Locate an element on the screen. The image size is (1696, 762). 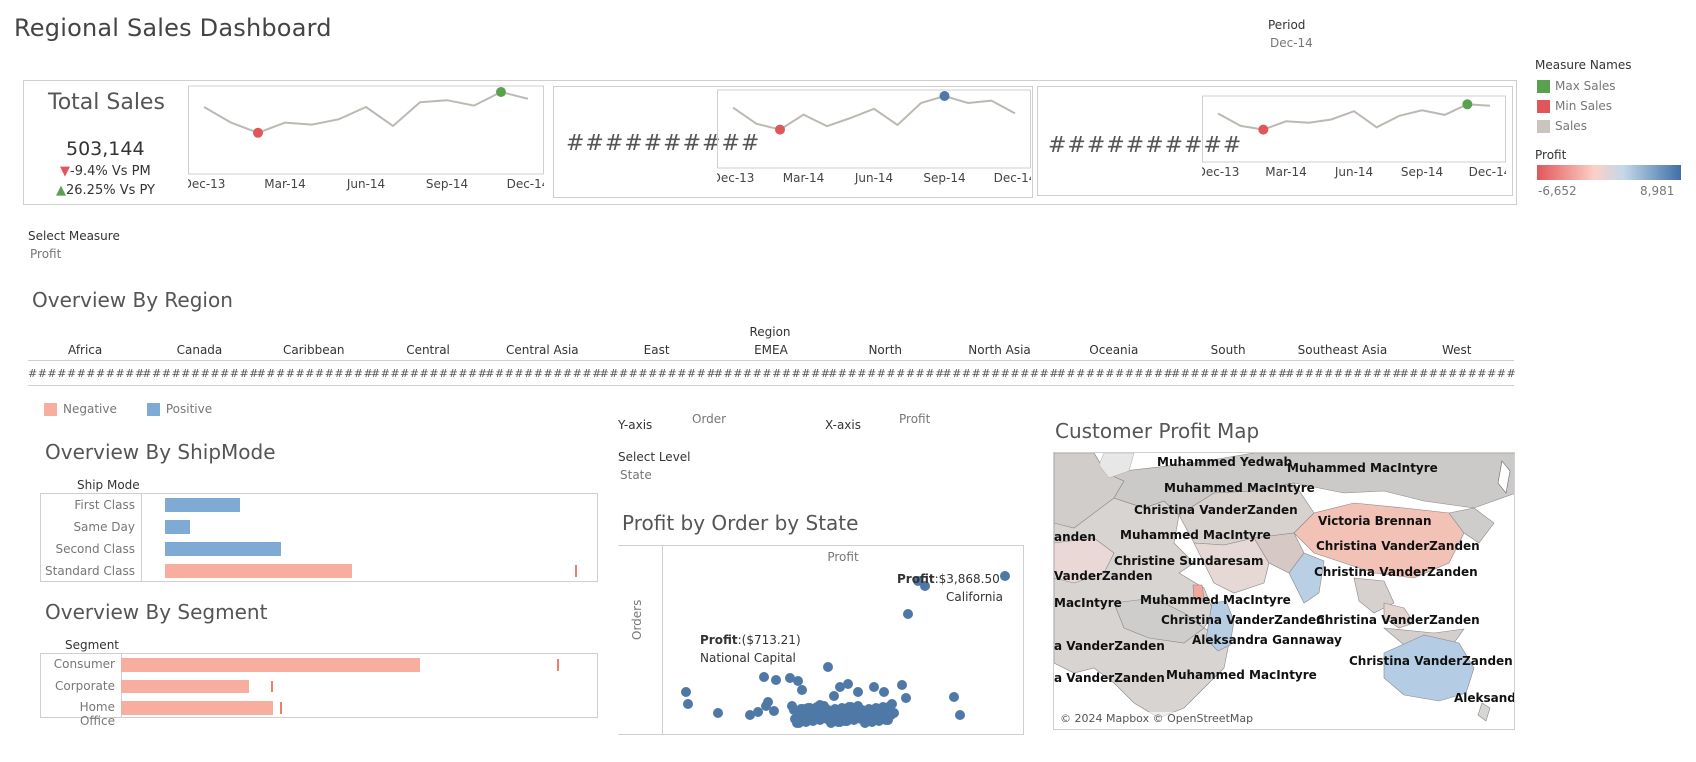
annotation-value: :$3,868.50 is located at coordinates (967, 579).